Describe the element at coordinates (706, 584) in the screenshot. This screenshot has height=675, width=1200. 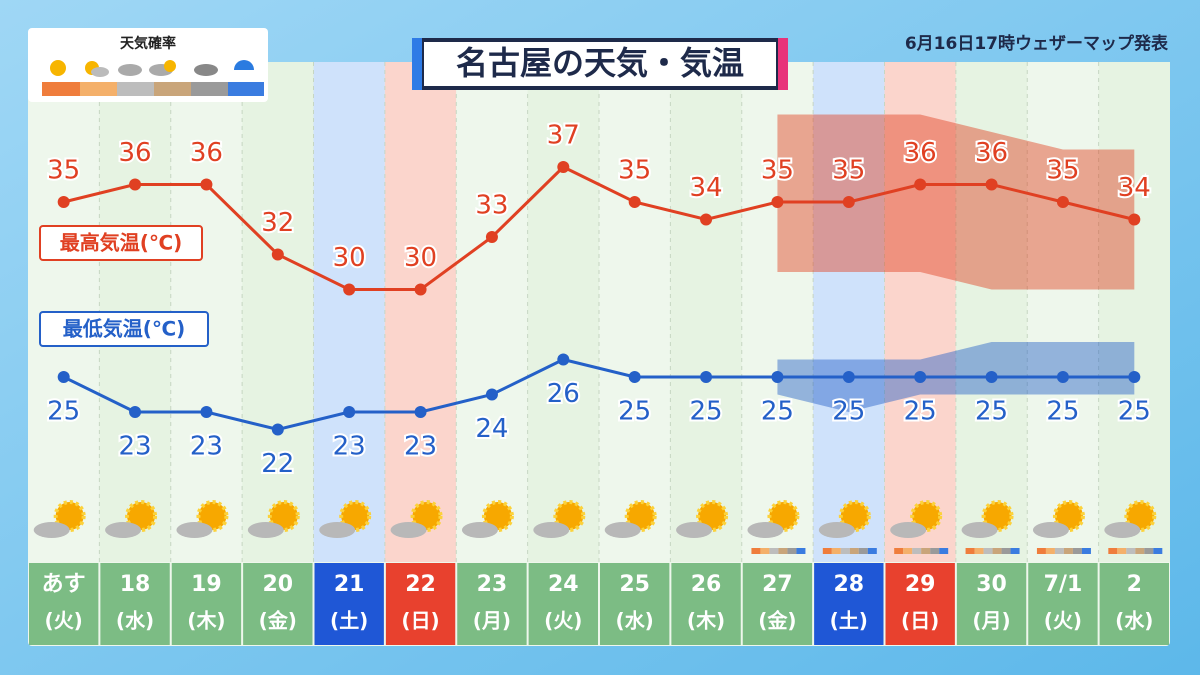
I see `day-label: 26` at that location.